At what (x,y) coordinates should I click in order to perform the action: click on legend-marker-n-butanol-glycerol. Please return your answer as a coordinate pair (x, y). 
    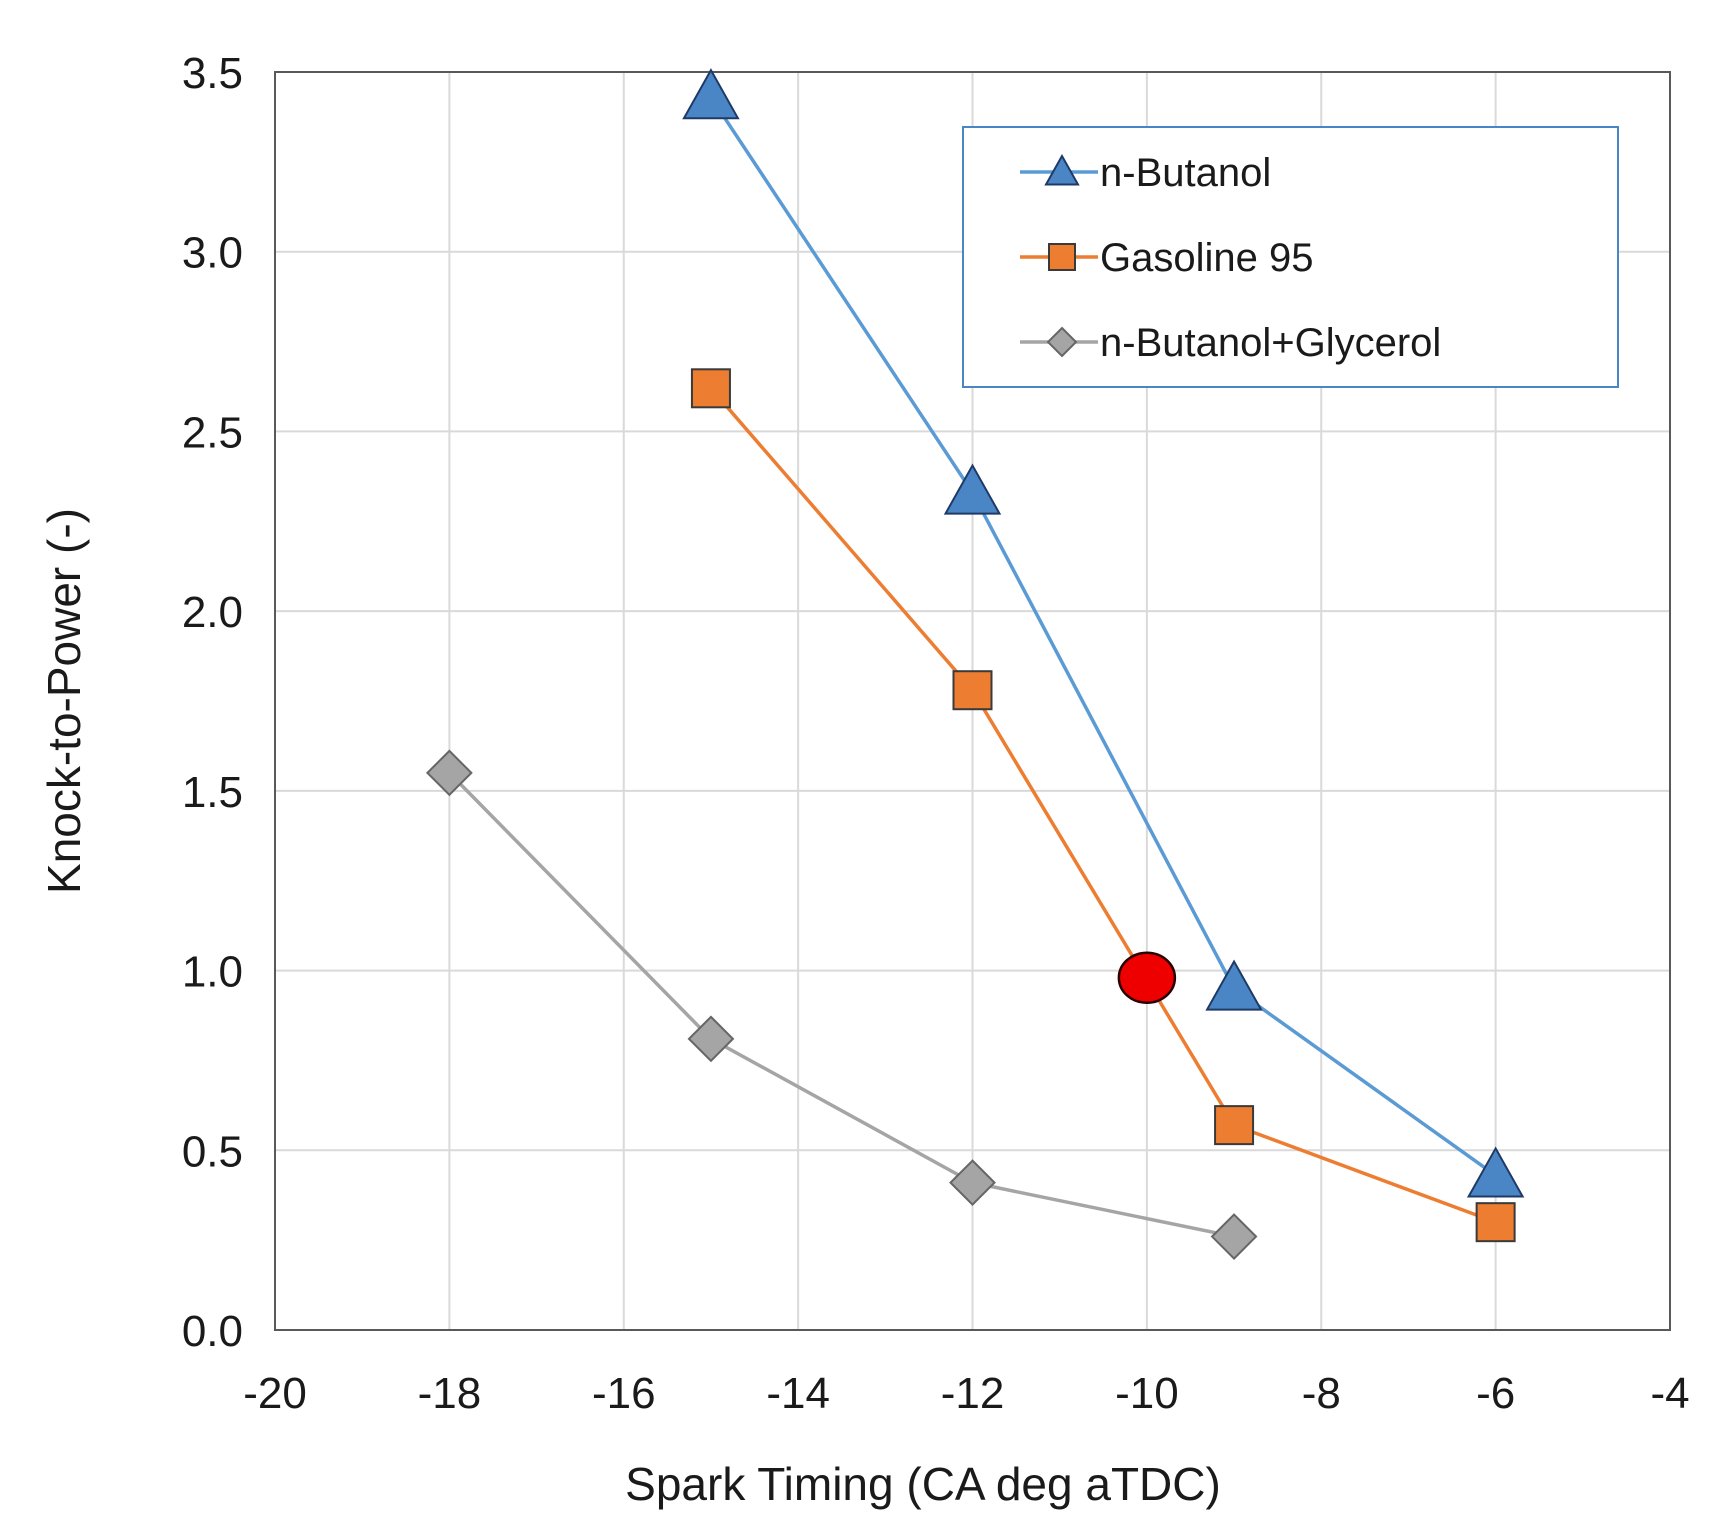
    Looking at the image, I should click on (1062, 342).